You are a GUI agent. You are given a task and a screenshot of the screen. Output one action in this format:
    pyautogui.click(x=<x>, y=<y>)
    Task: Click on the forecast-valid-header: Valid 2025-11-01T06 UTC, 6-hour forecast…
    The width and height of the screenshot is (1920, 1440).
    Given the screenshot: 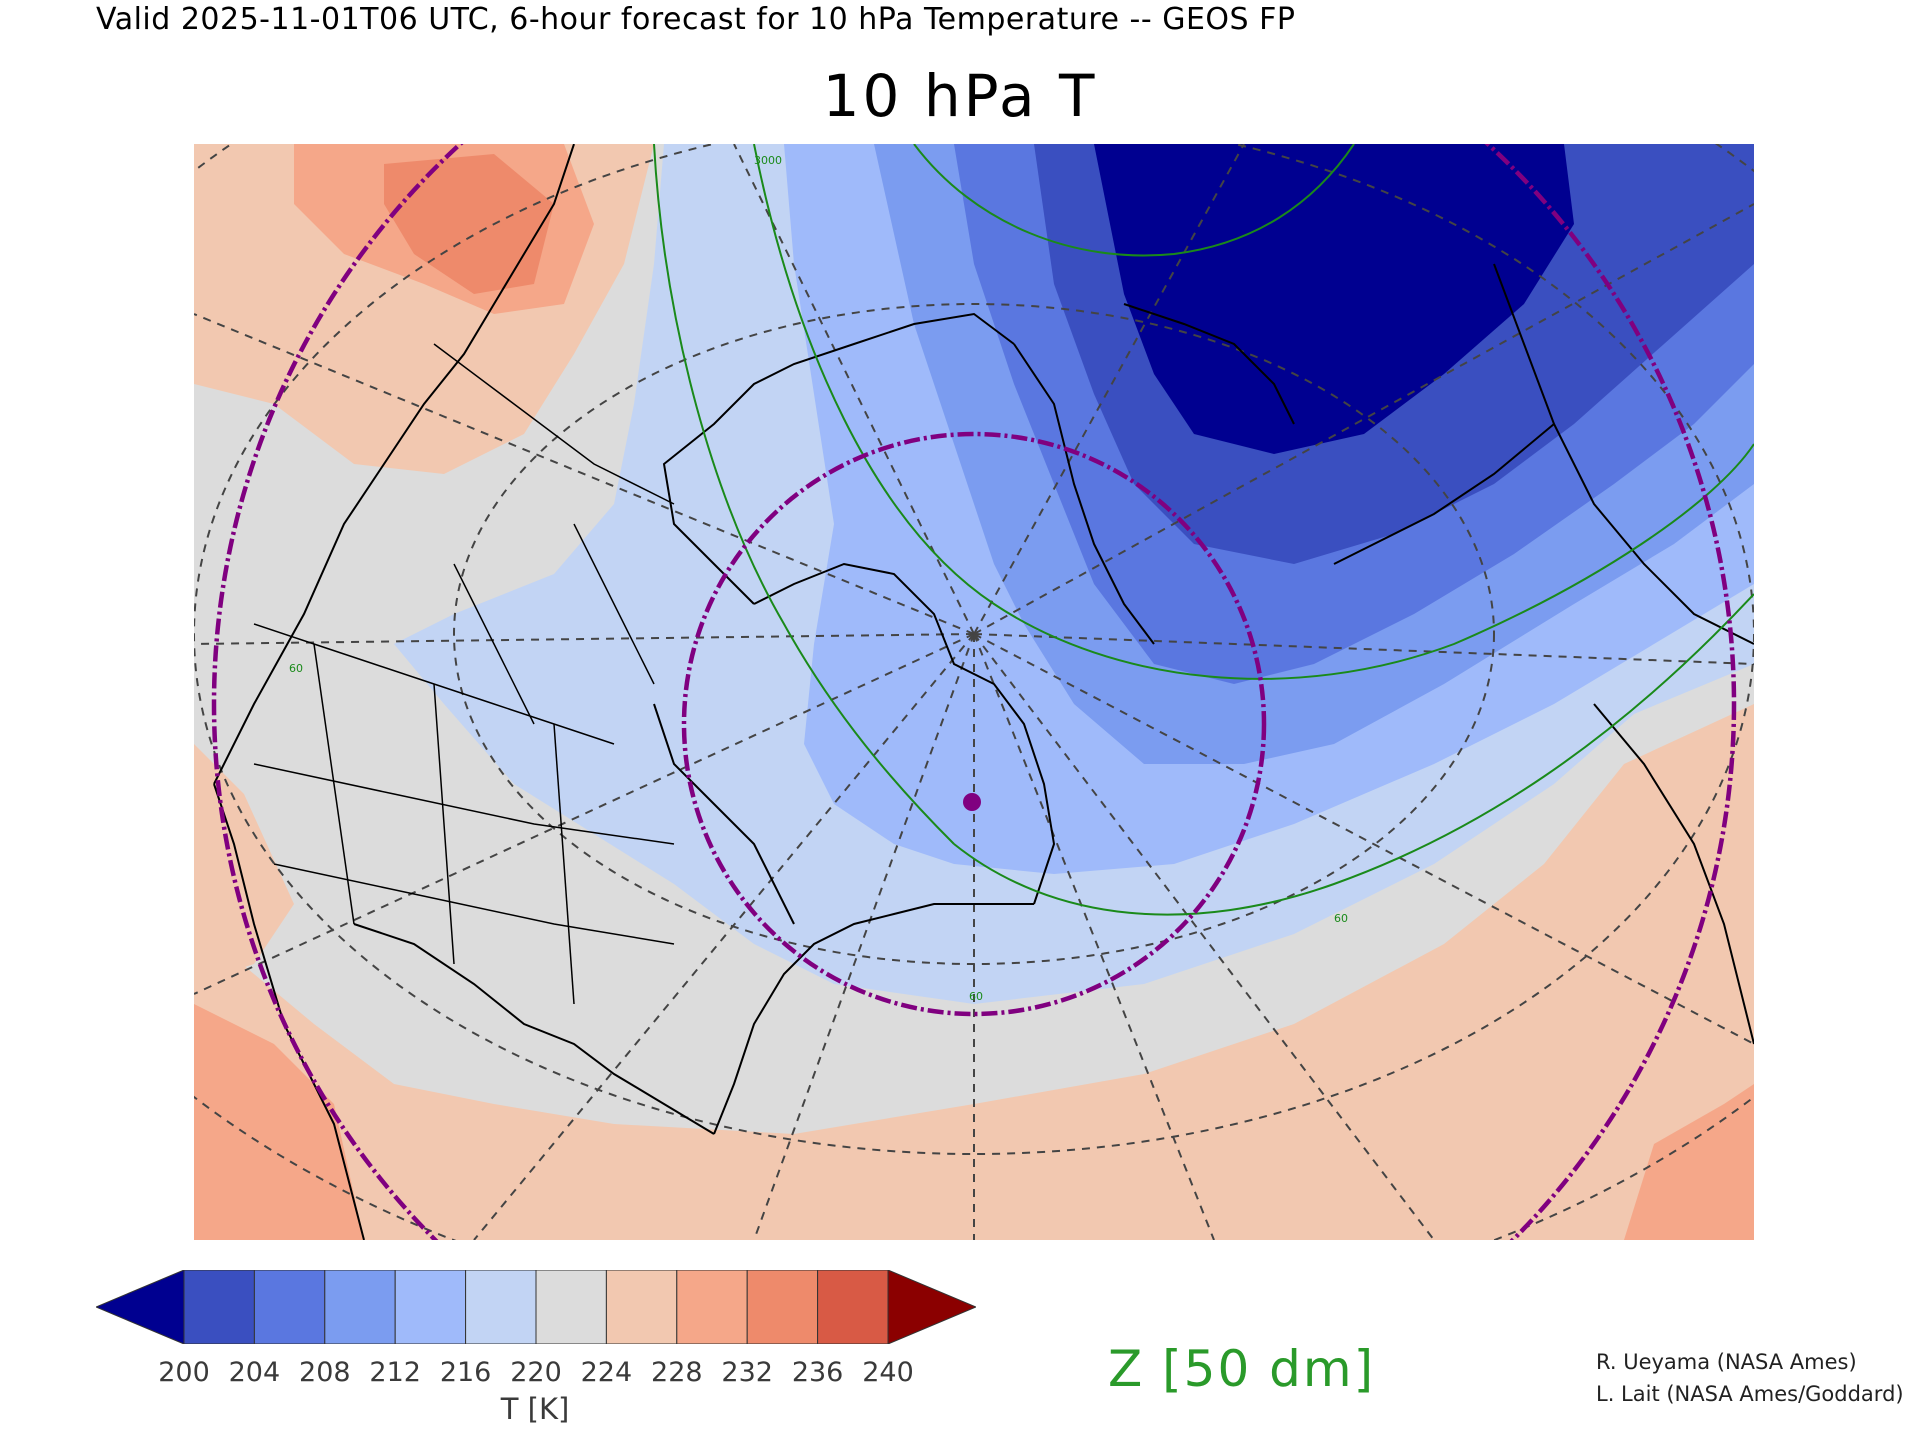 What is the action you would take?
    pyautogui.click(x=696, y=19)
    